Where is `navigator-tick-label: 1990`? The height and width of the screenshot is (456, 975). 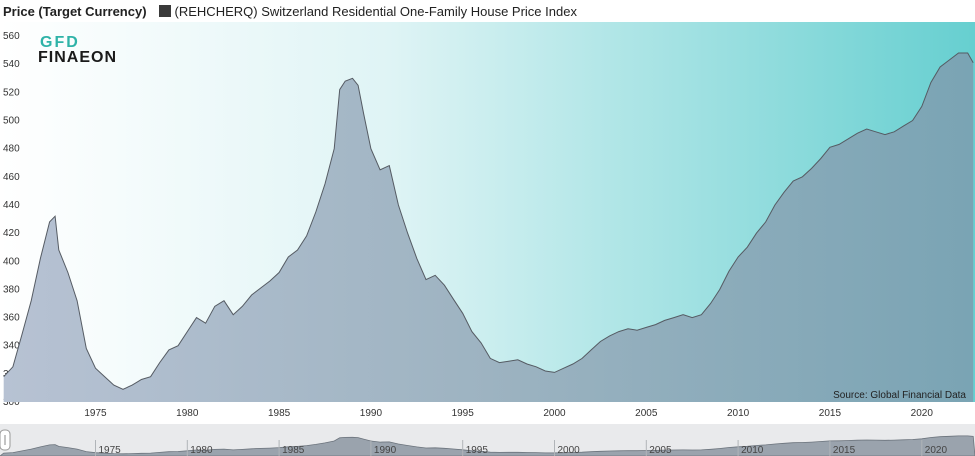
navigator-tick-label: 1990 is located at coordinates (385, 450).